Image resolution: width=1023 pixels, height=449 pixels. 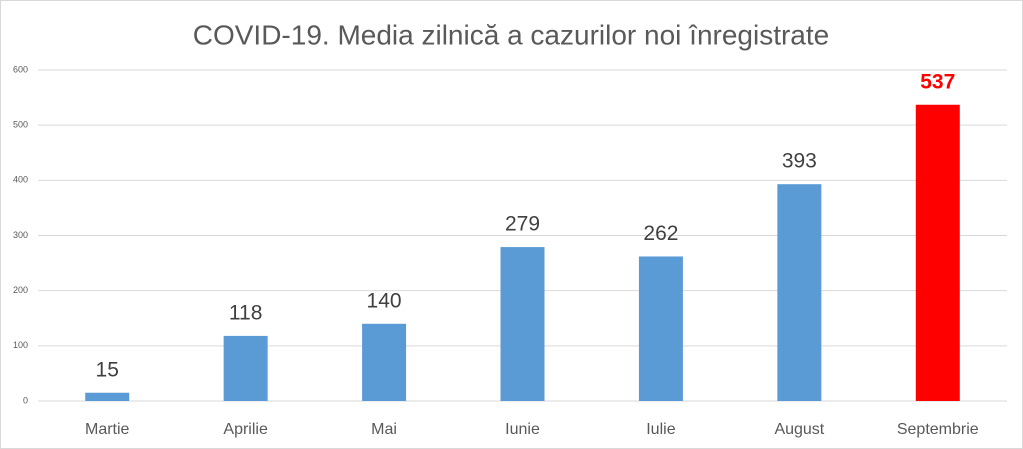 I want to click on x-tick-label: Iulie, so click(x=660, y=429).